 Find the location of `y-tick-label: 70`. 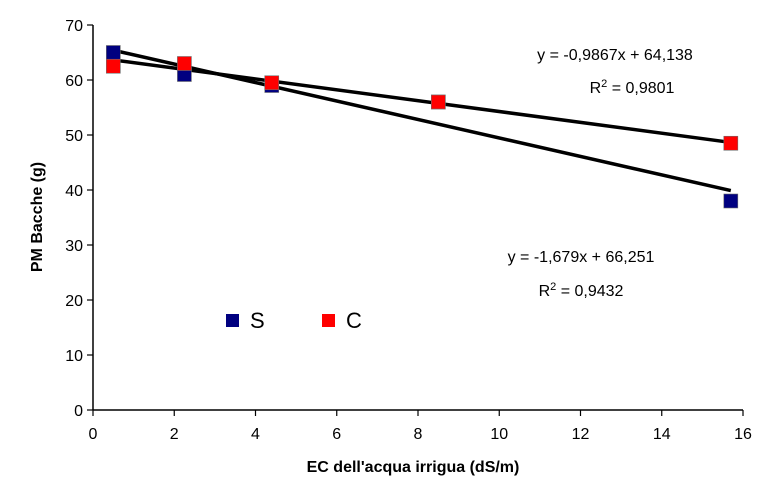

y-tick-label: 70 is located at coordinates (74, 26).